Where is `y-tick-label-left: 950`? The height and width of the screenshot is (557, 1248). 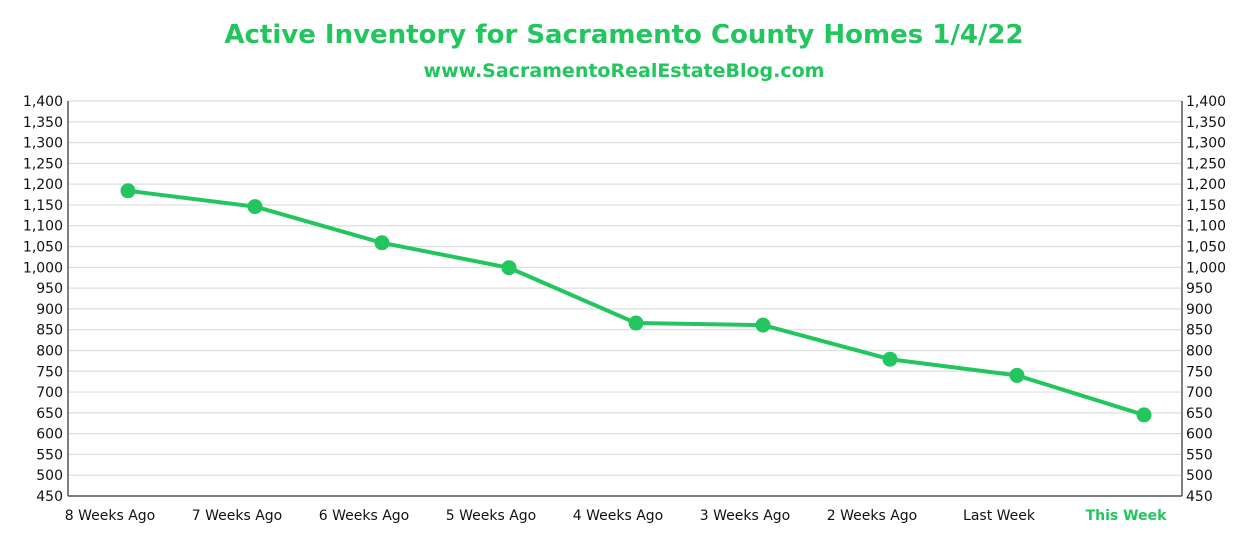
y-tick-label-left: 950 is located at coordinates (49, 289).